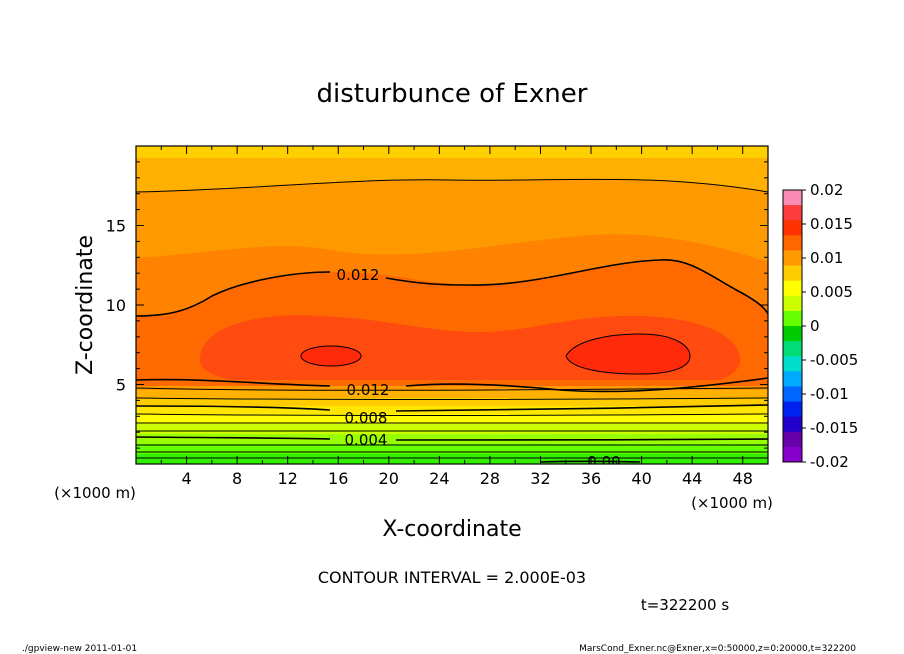  Describe the element at coordinates (237, 478) in the screenshot. I see `x-tick-label: 8` at that location.